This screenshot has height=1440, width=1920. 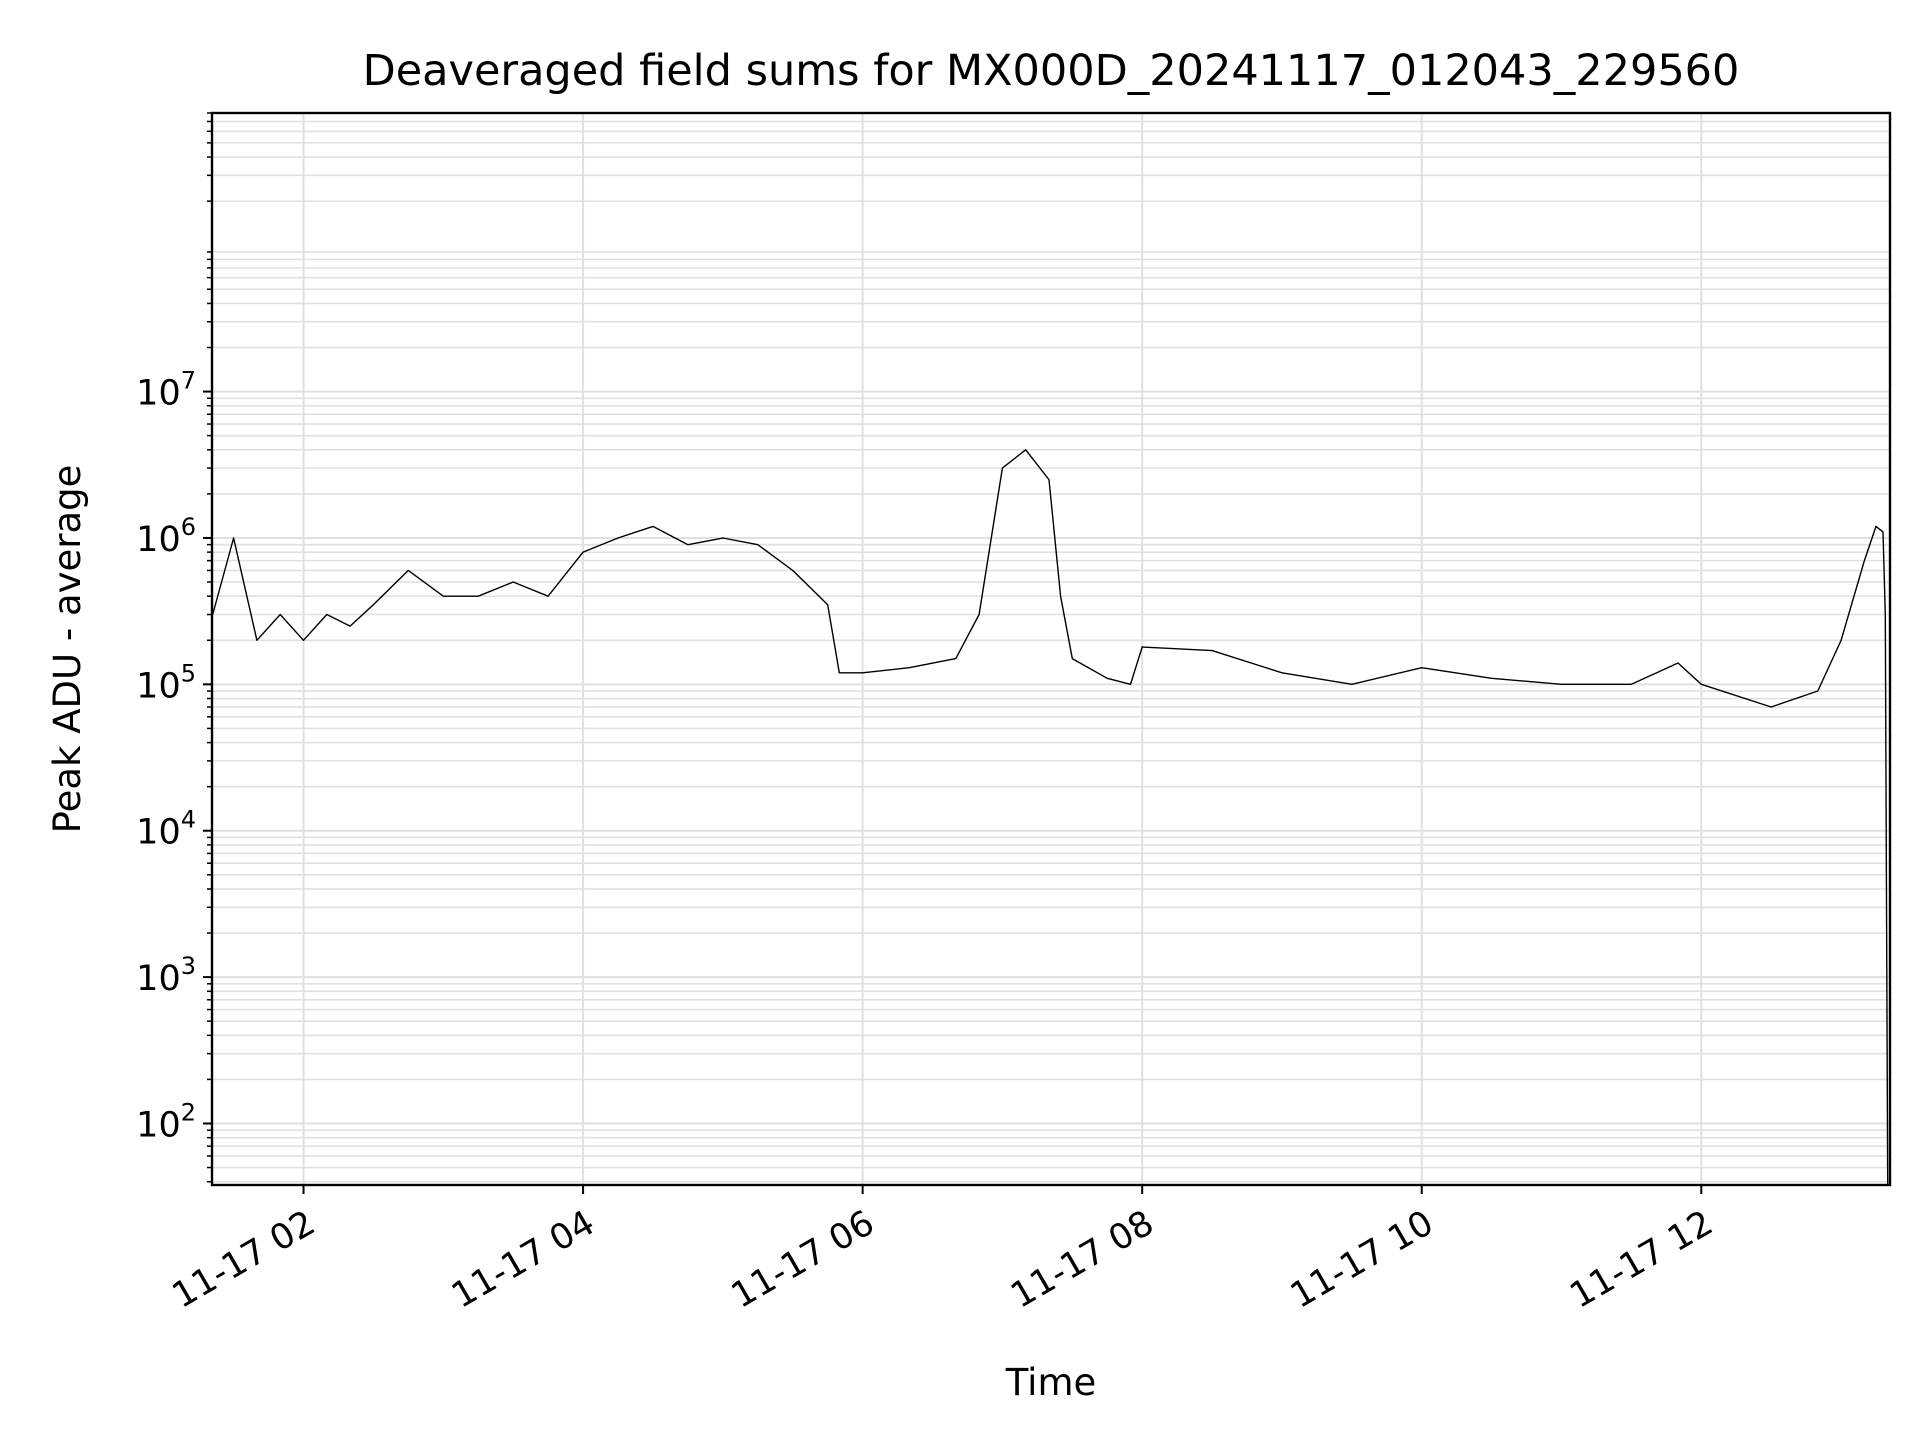 I want to click on y-tick-label: 10², so click(x=166, y=1121).